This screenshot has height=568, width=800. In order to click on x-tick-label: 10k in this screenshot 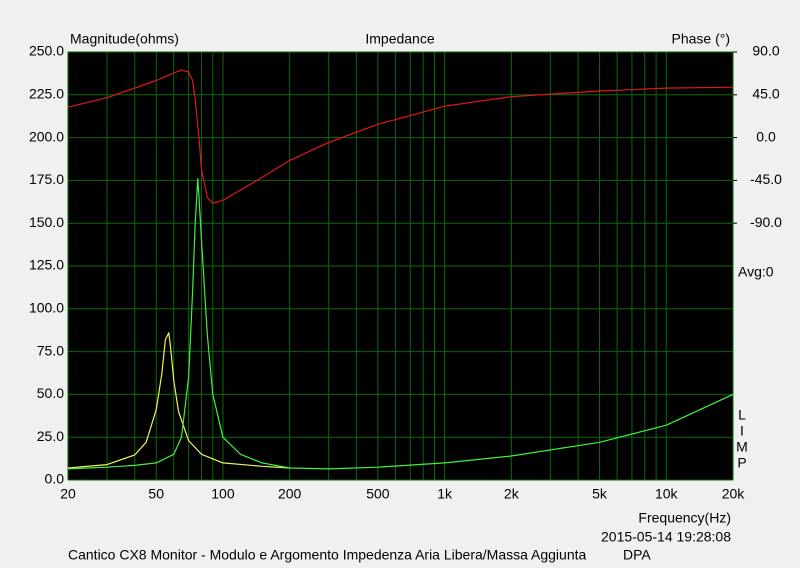, I will do `click(667, 494)`.